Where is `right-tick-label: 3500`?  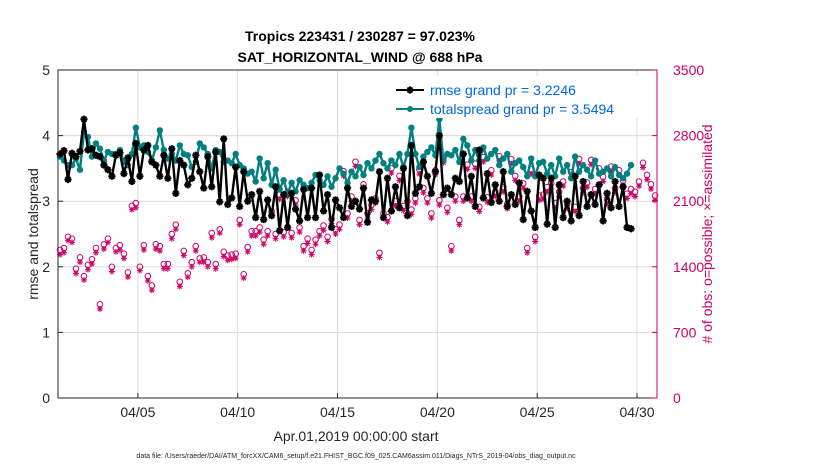 right-tick-label: 3500 is located at coordinates (688, 70).